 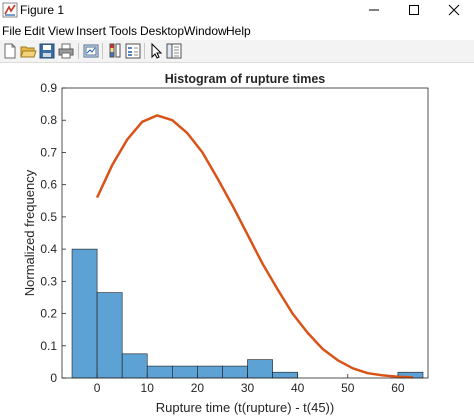 I want to click on y-tick-label: 0.9, so click(x=48, y=88).